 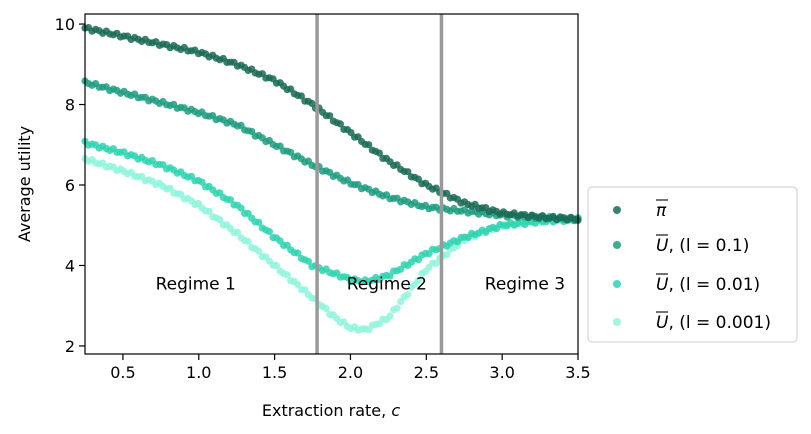 What do you see at coordinates (350, 372) in the screenshot?
I see `x-tick-label: 2.0` at bounding box center [350, 372].